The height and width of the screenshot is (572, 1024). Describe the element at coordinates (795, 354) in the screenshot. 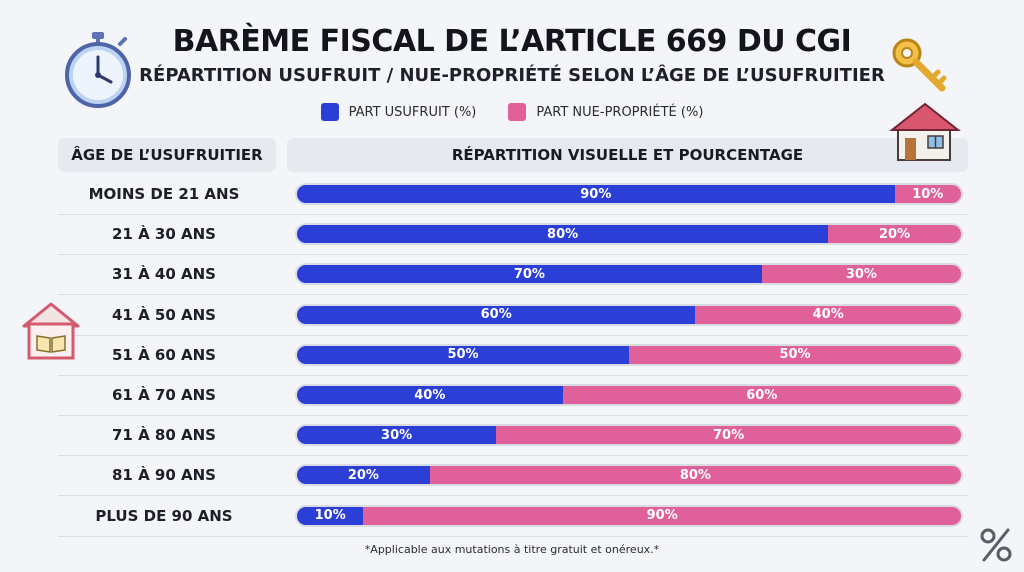

I see `bar-nue-propriete: 50%` at that location.